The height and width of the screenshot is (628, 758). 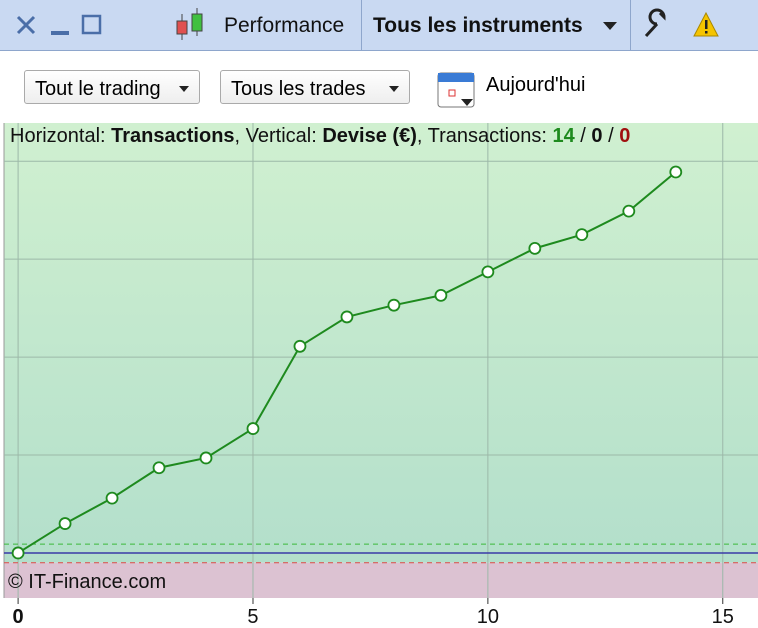 I want to click on filter-button: Tout le trading, so click(x=112, y=87).